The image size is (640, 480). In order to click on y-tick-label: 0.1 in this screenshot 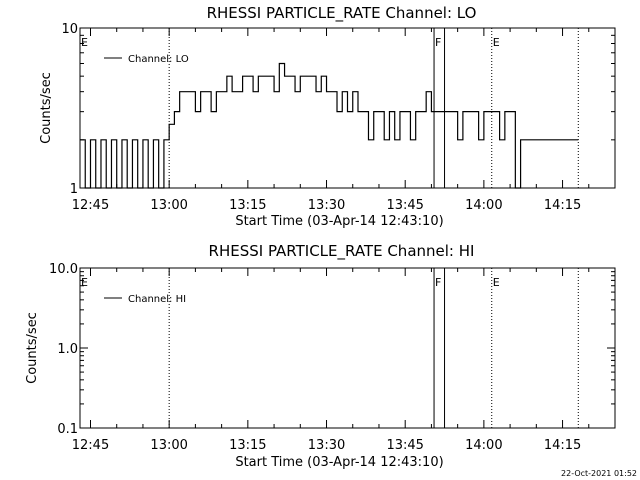, I will do `click(67, 429)`.